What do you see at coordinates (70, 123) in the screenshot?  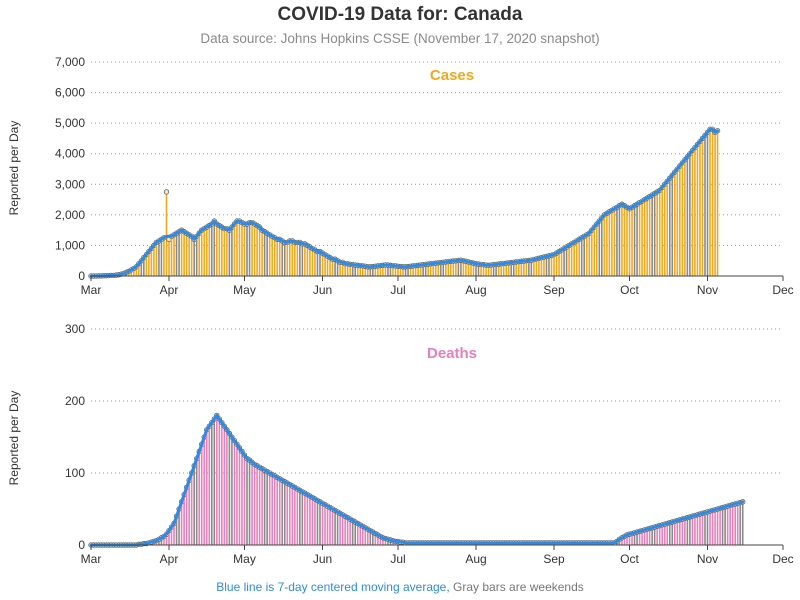 I see `y-tick-label: 5,000` at bounding box center [70, 123].